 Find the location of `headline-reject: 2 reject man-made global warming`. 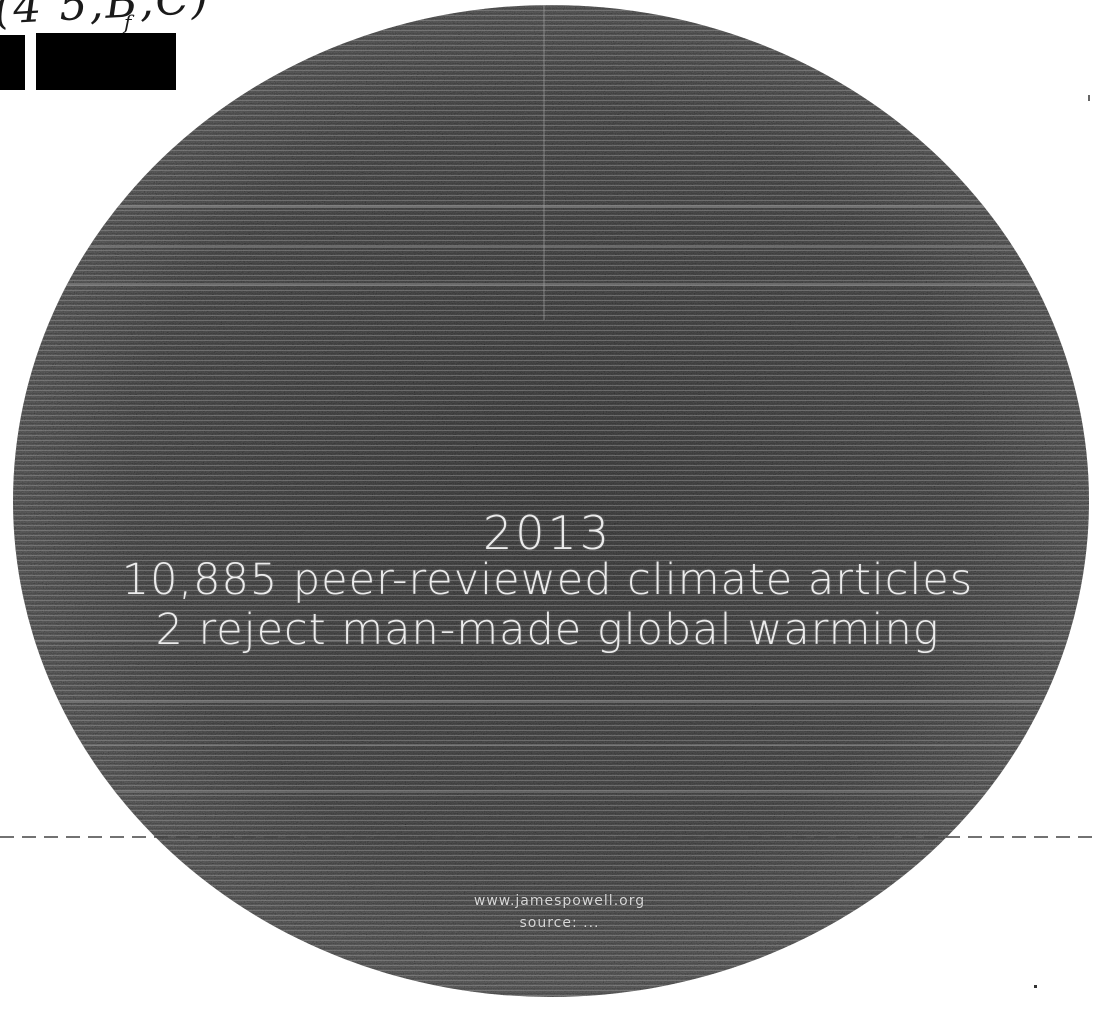

headline-reject: 2 reject man-made global warming is located at coordinates (547, 630).